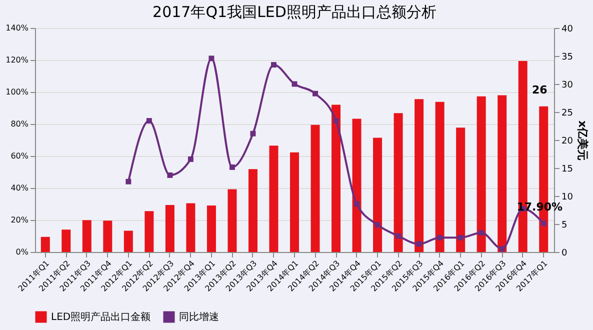  What do you see at coordinates (568, 141) in the screenshot?
I see `y2-tick-label: 20` at bounding box center [568, 141].